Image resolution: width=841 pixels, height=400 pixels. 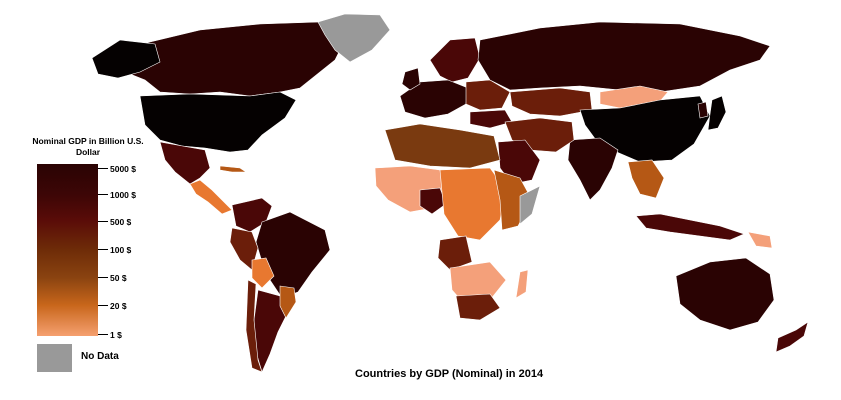 I want to click on usa, so click(x=218, y=122).